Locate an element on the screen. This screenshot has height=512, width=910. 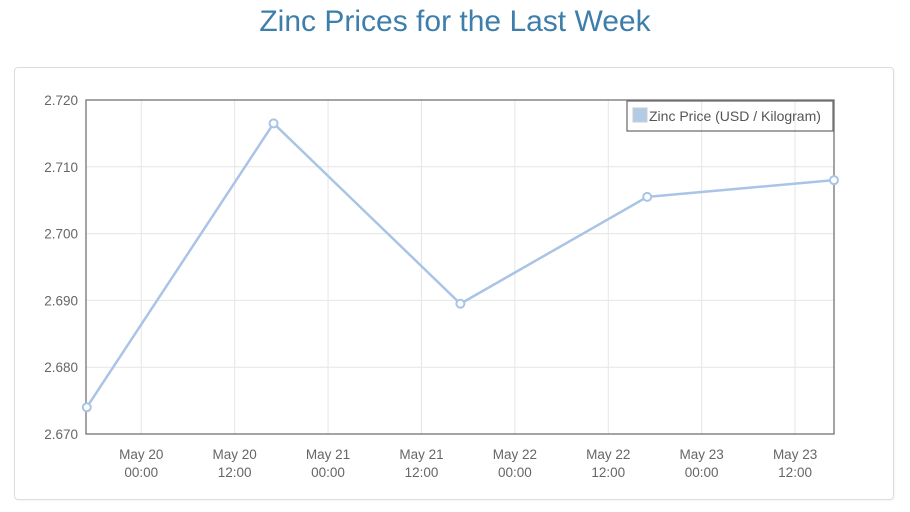
y-tick-label: 2.720 is located at coordinates (61, 100).